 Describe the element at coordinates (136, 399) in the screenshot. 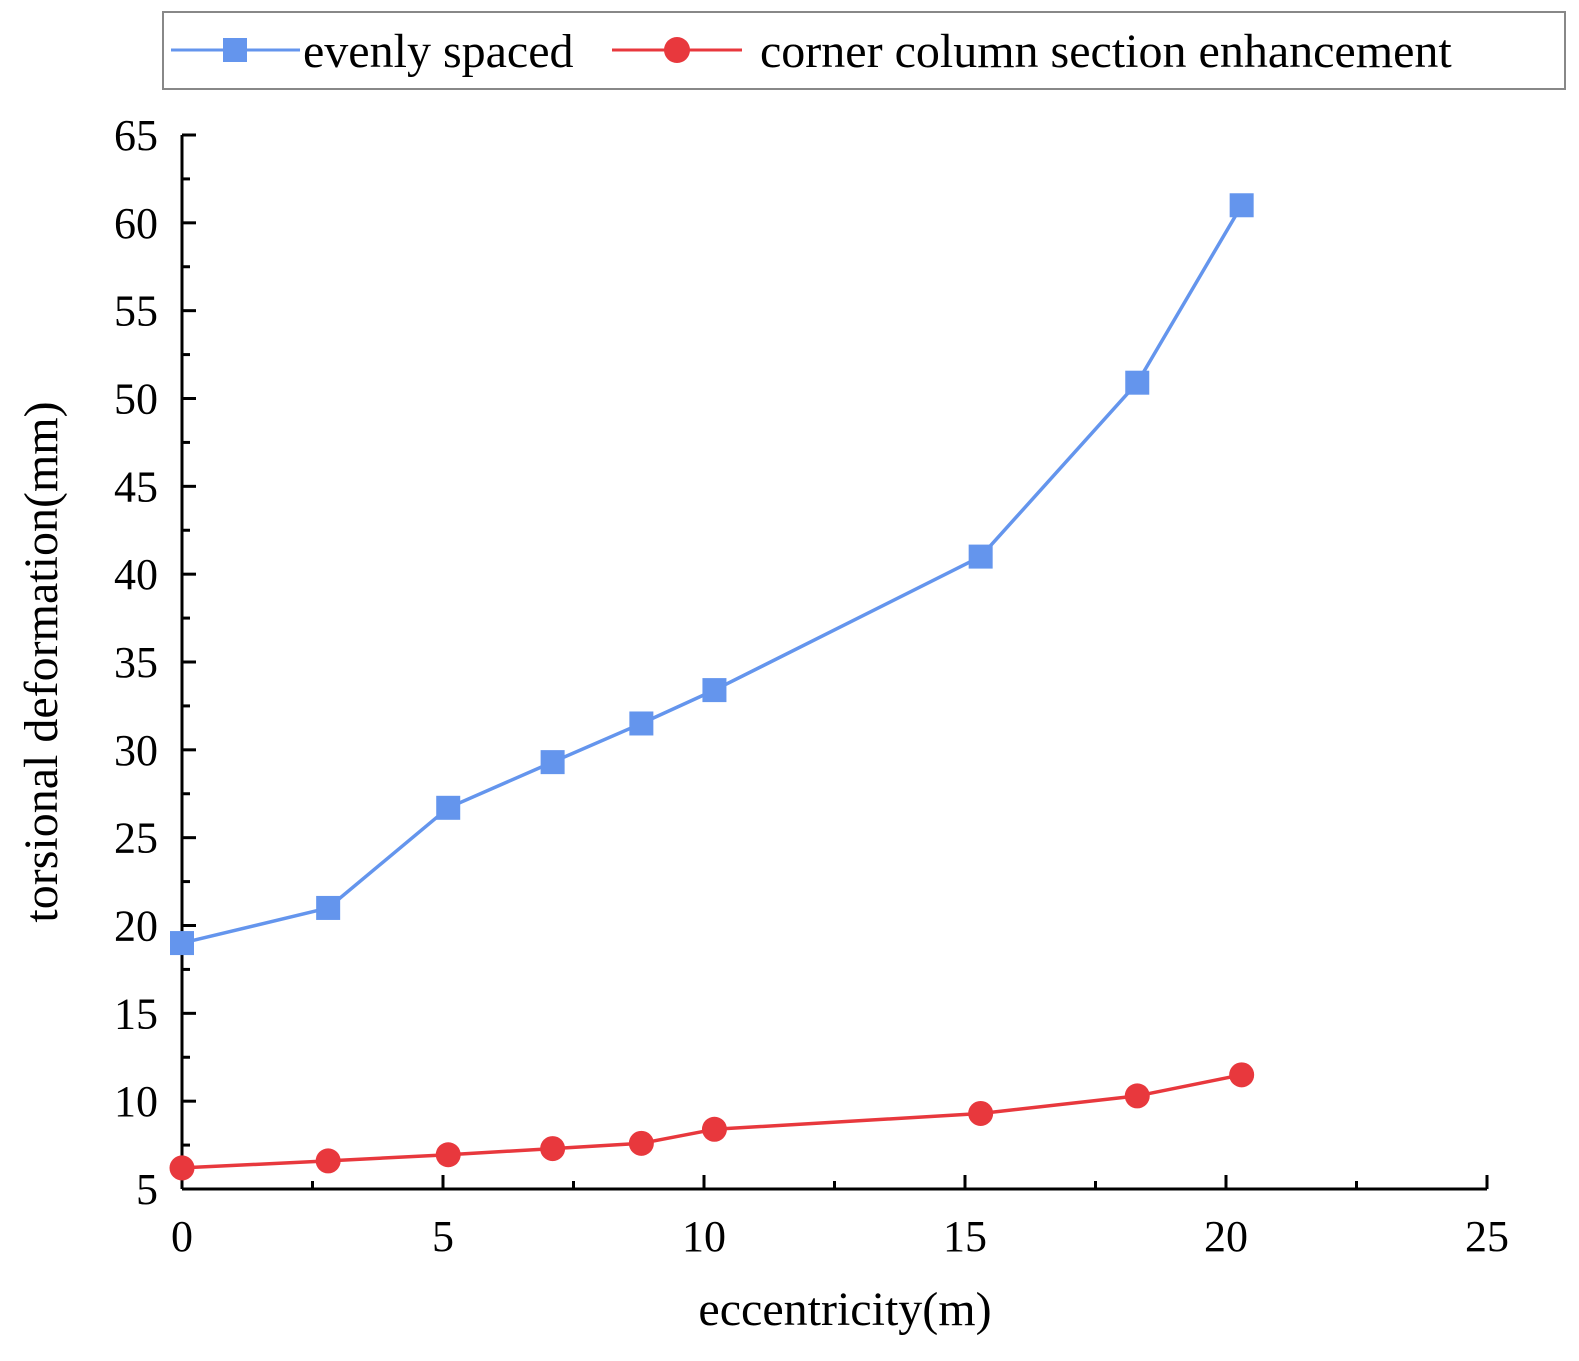

I see `y-tick-label: 50` at that location.